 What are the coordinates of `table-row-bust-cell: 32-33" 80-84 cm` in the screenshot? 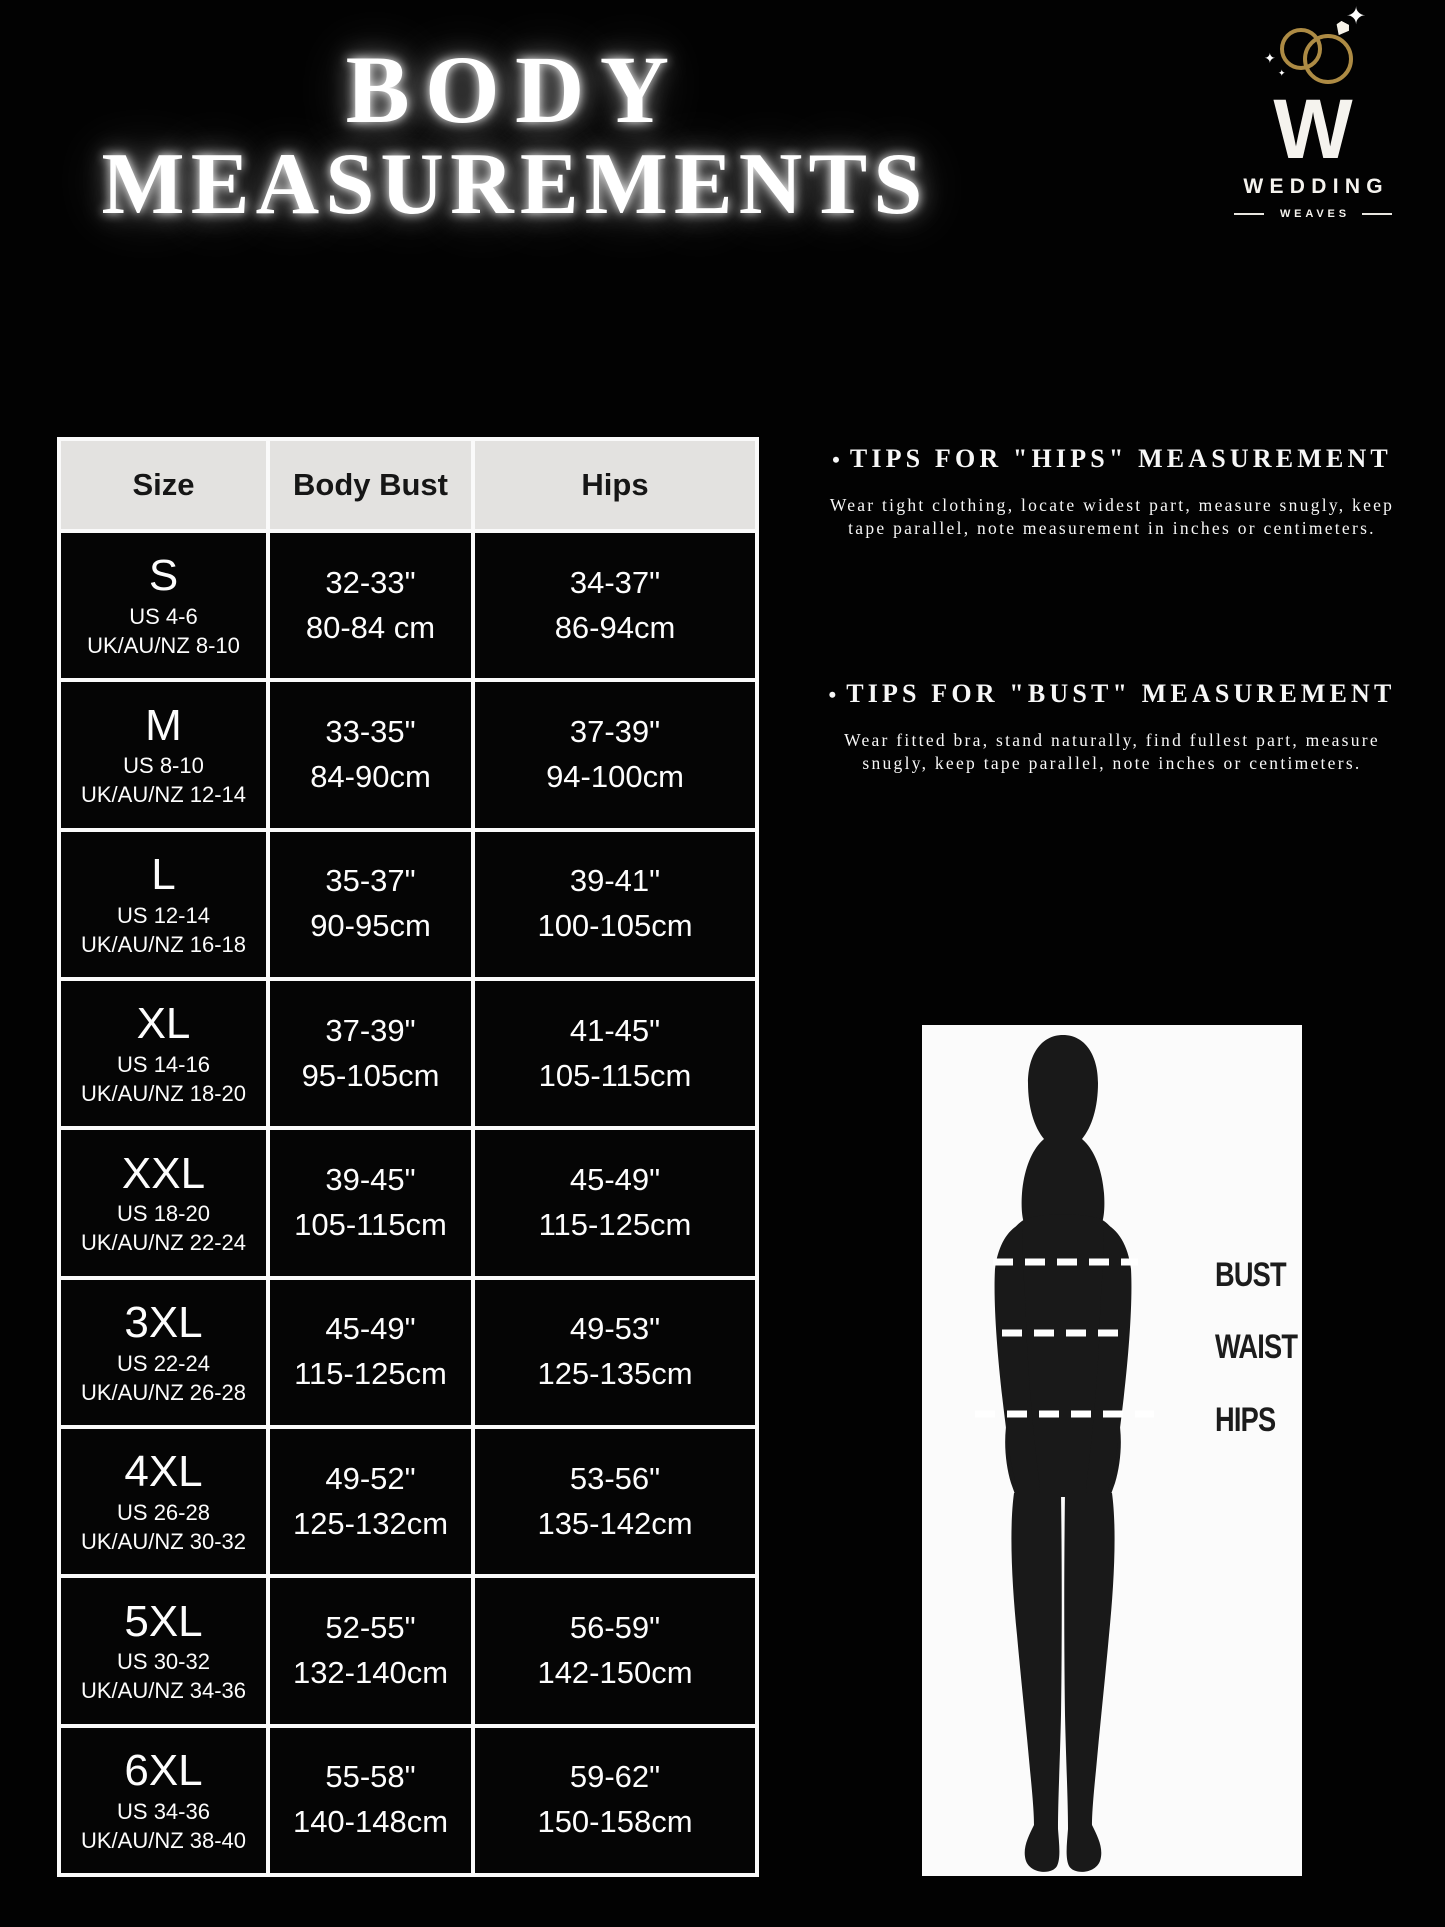 It's located at (370, 606).